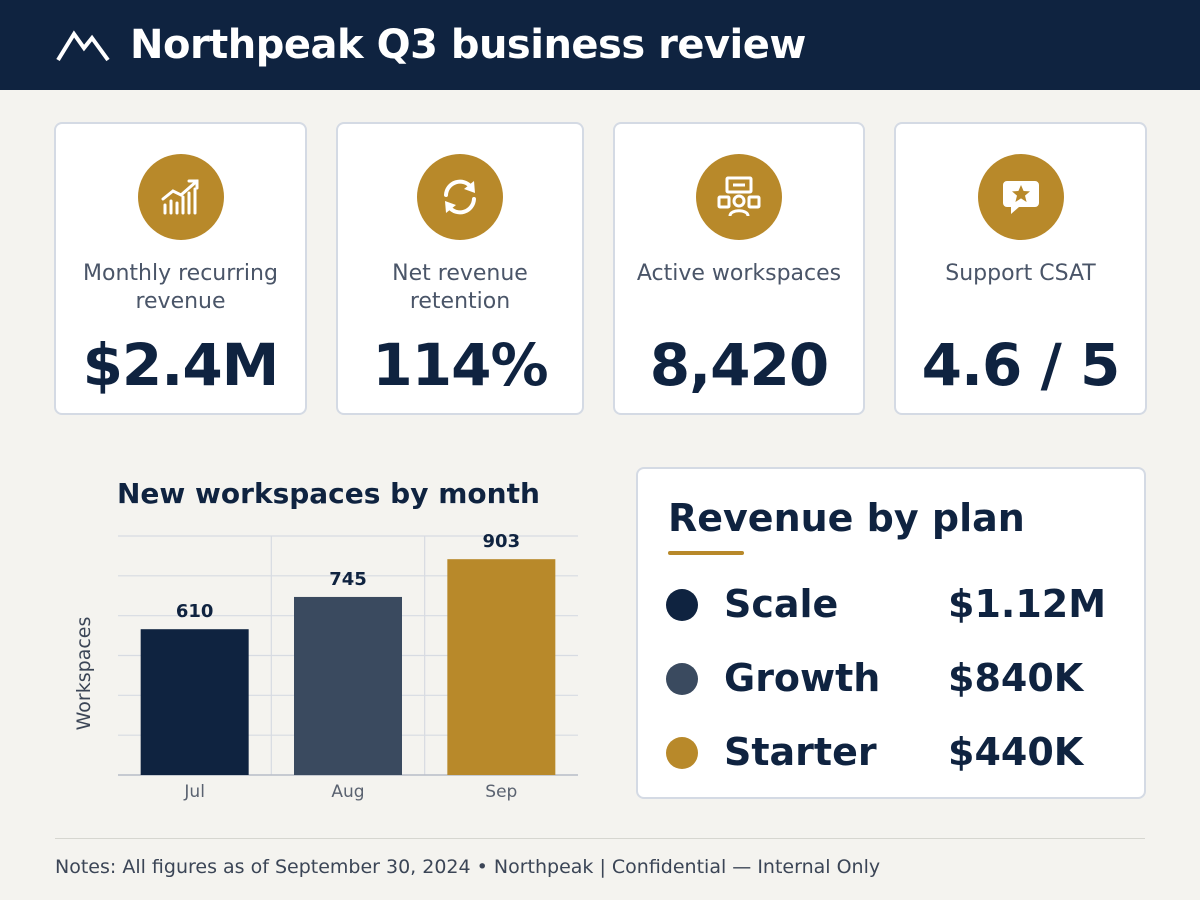 The width and height of the screenshot is (1200, 900). What do you see at coordinates (1020, 273) in the screenshot?
I see `kpi-label: Support CSAT` at bounding box center [1020, 273].